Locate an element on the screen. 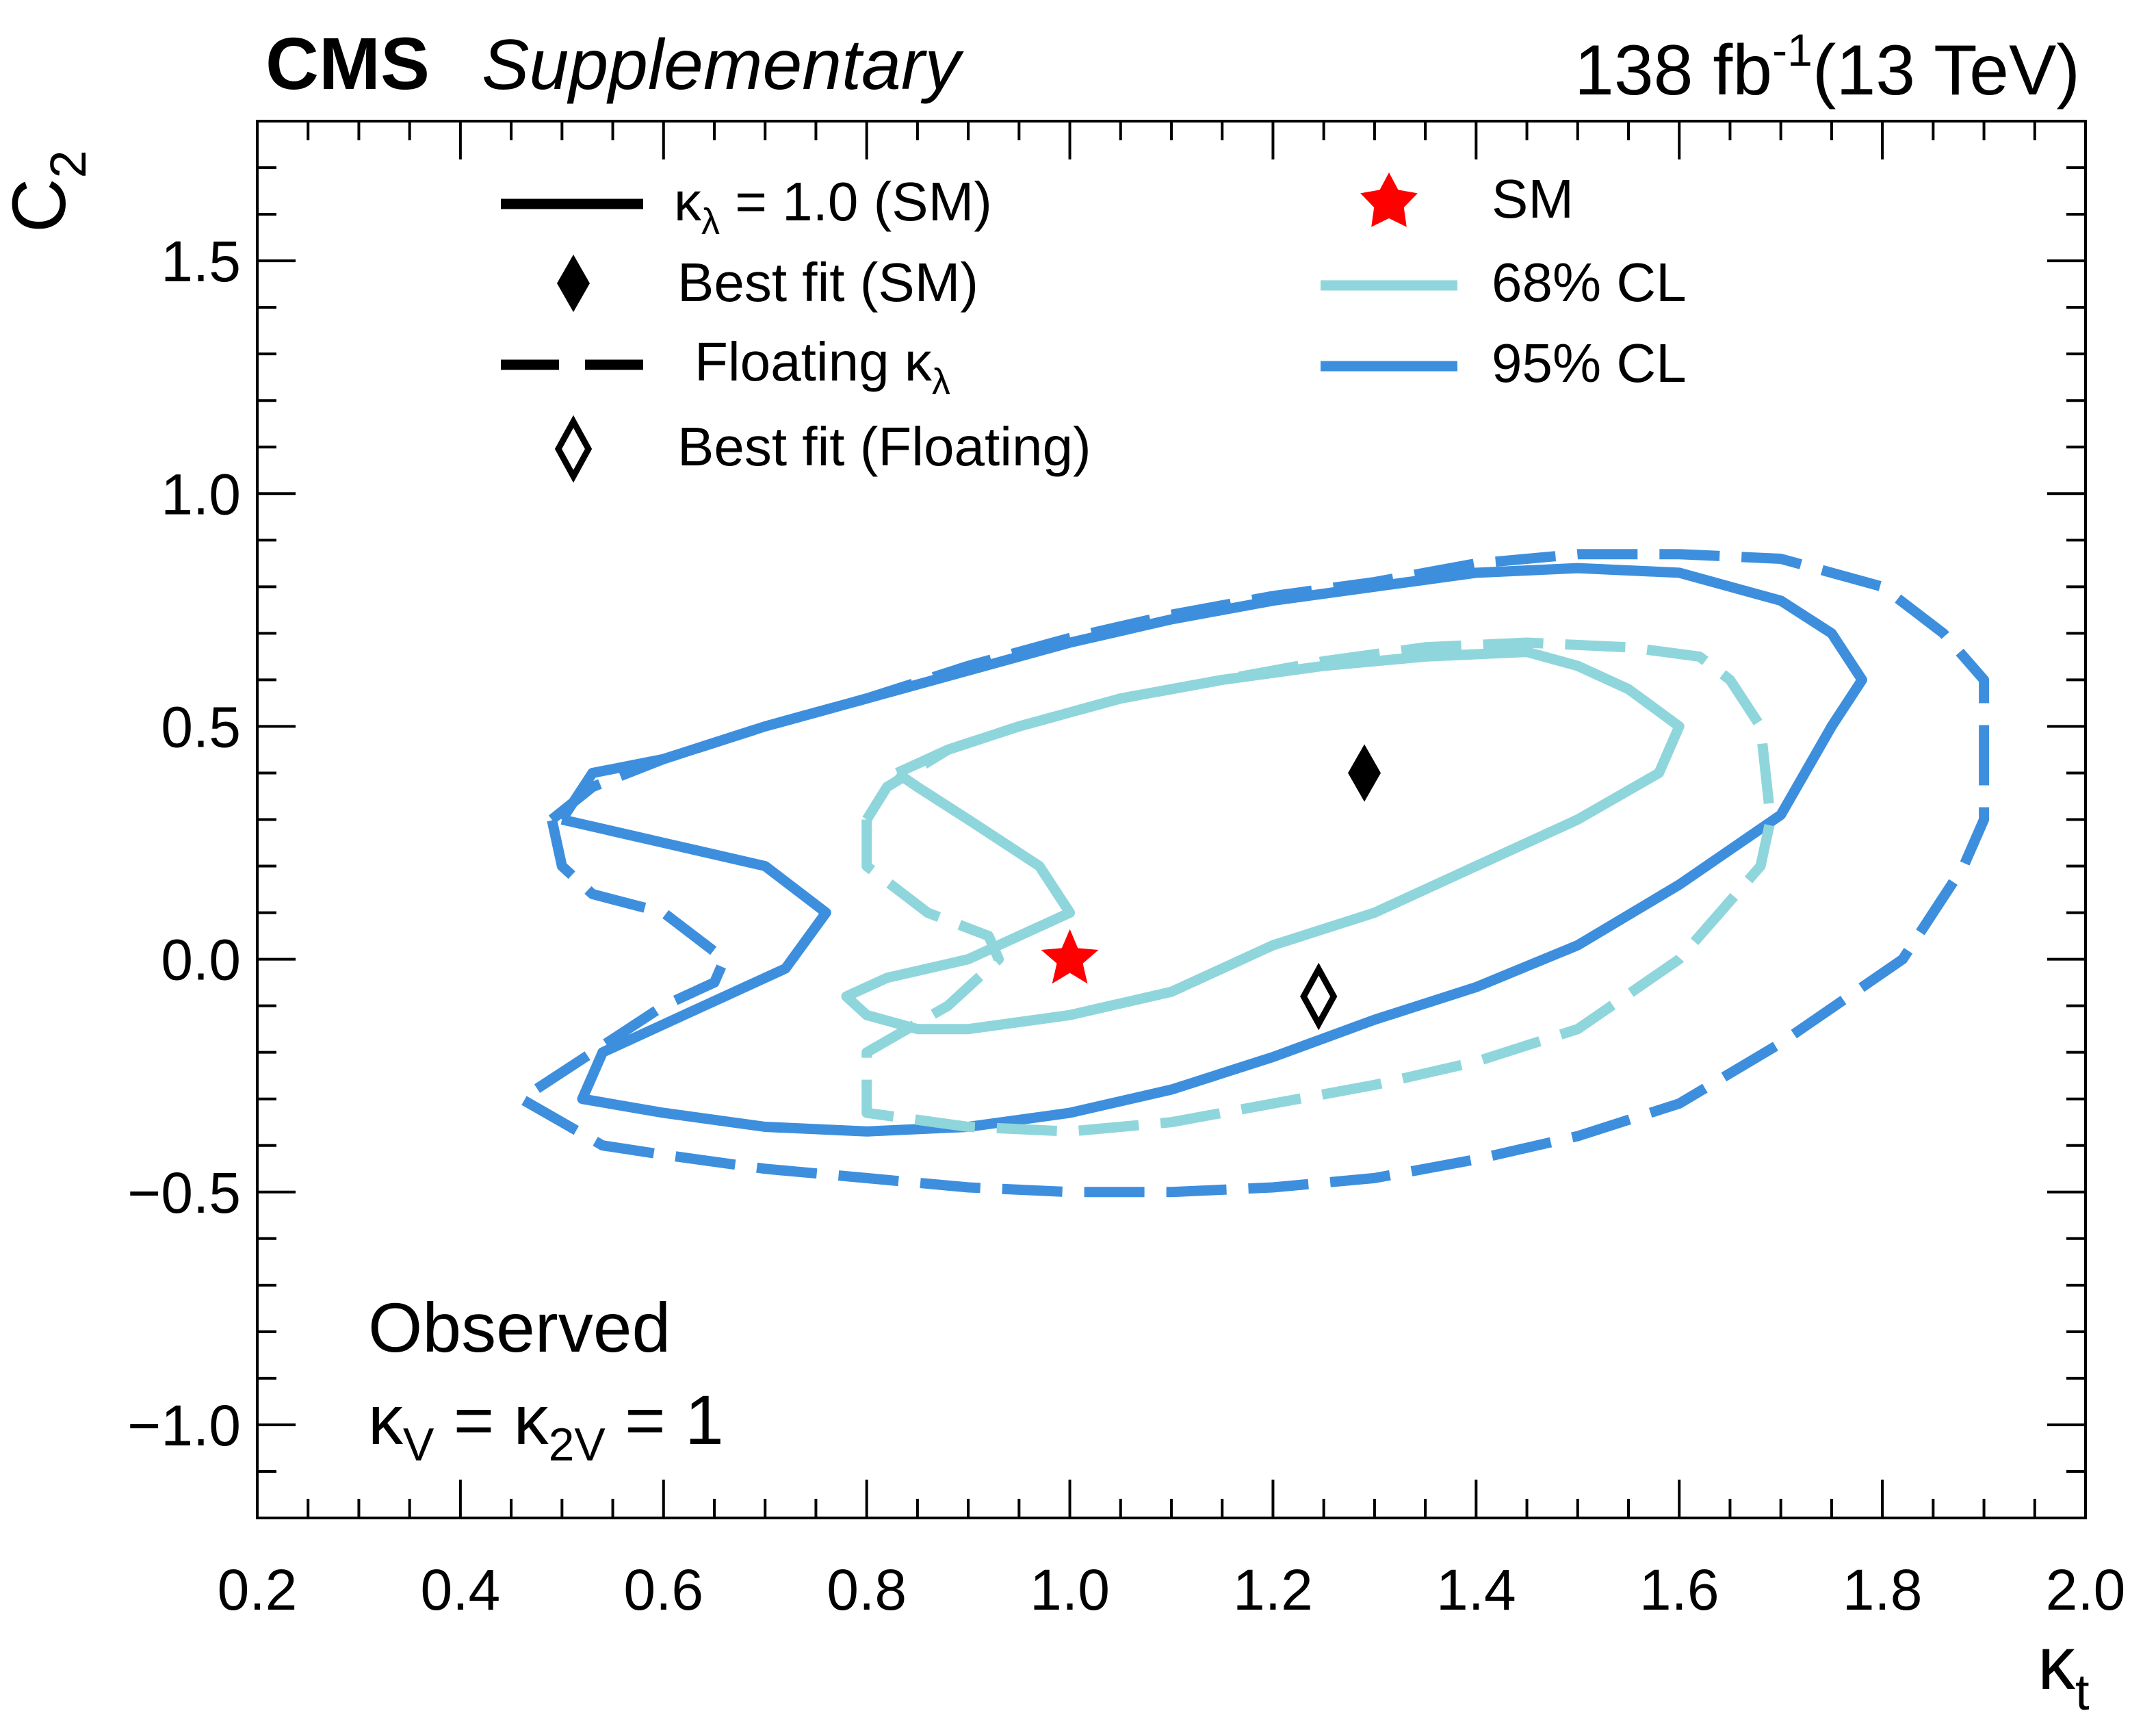 The width and height of the screenshot is (2156, 1726). y-tick-label: 0.0 is located at coordinates (201, 960).